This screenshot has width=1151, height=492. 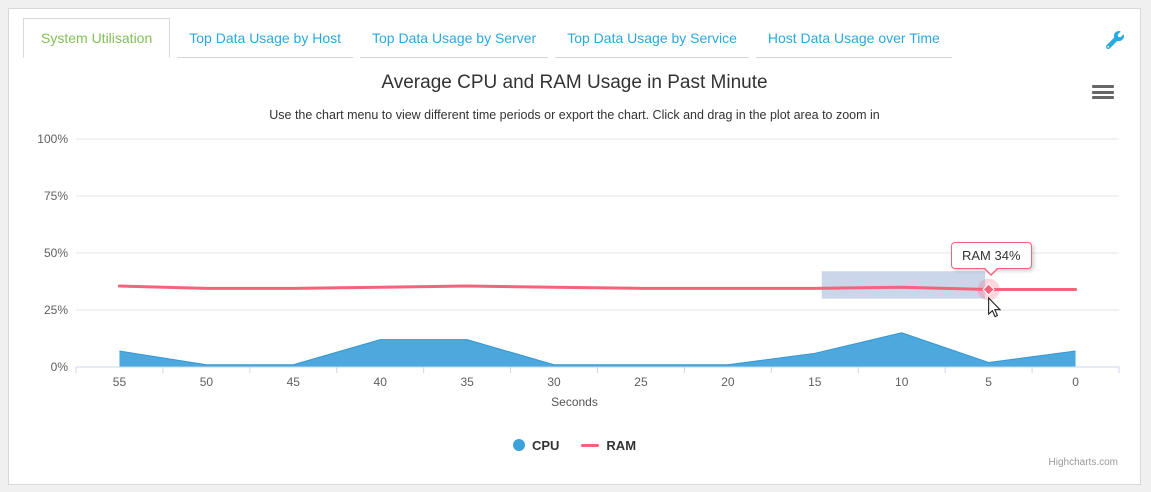 I want to click on tab-top-data-usage-by-host: Top Data Usage by Host, so click(x=265, y=38).